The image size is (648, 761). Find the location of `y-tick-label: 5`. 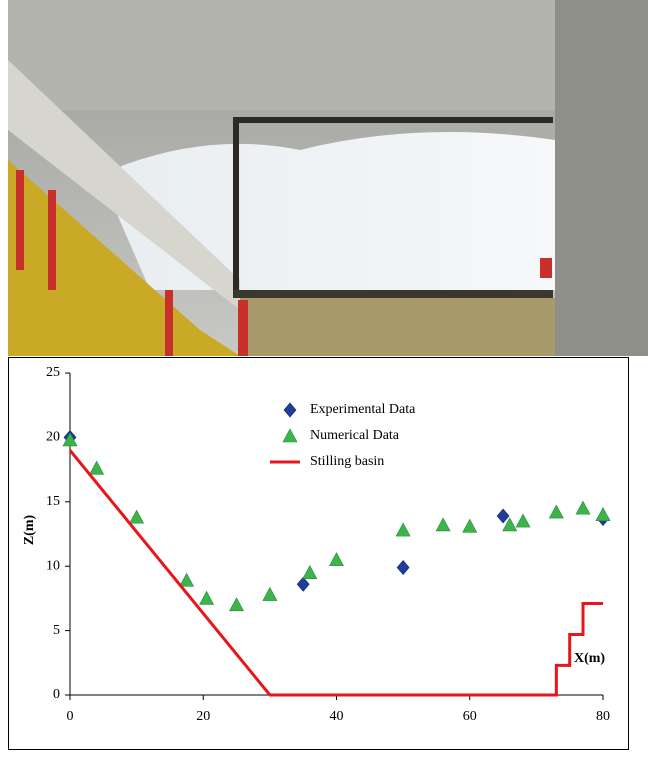

y-tick-label: 5 is located at coordinates (56, 630).